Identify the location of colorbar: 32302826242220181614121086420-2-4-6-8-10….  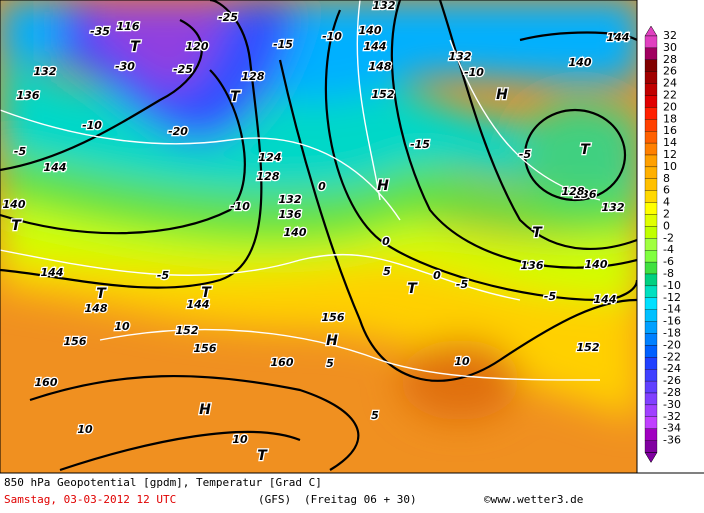
(662, 244).